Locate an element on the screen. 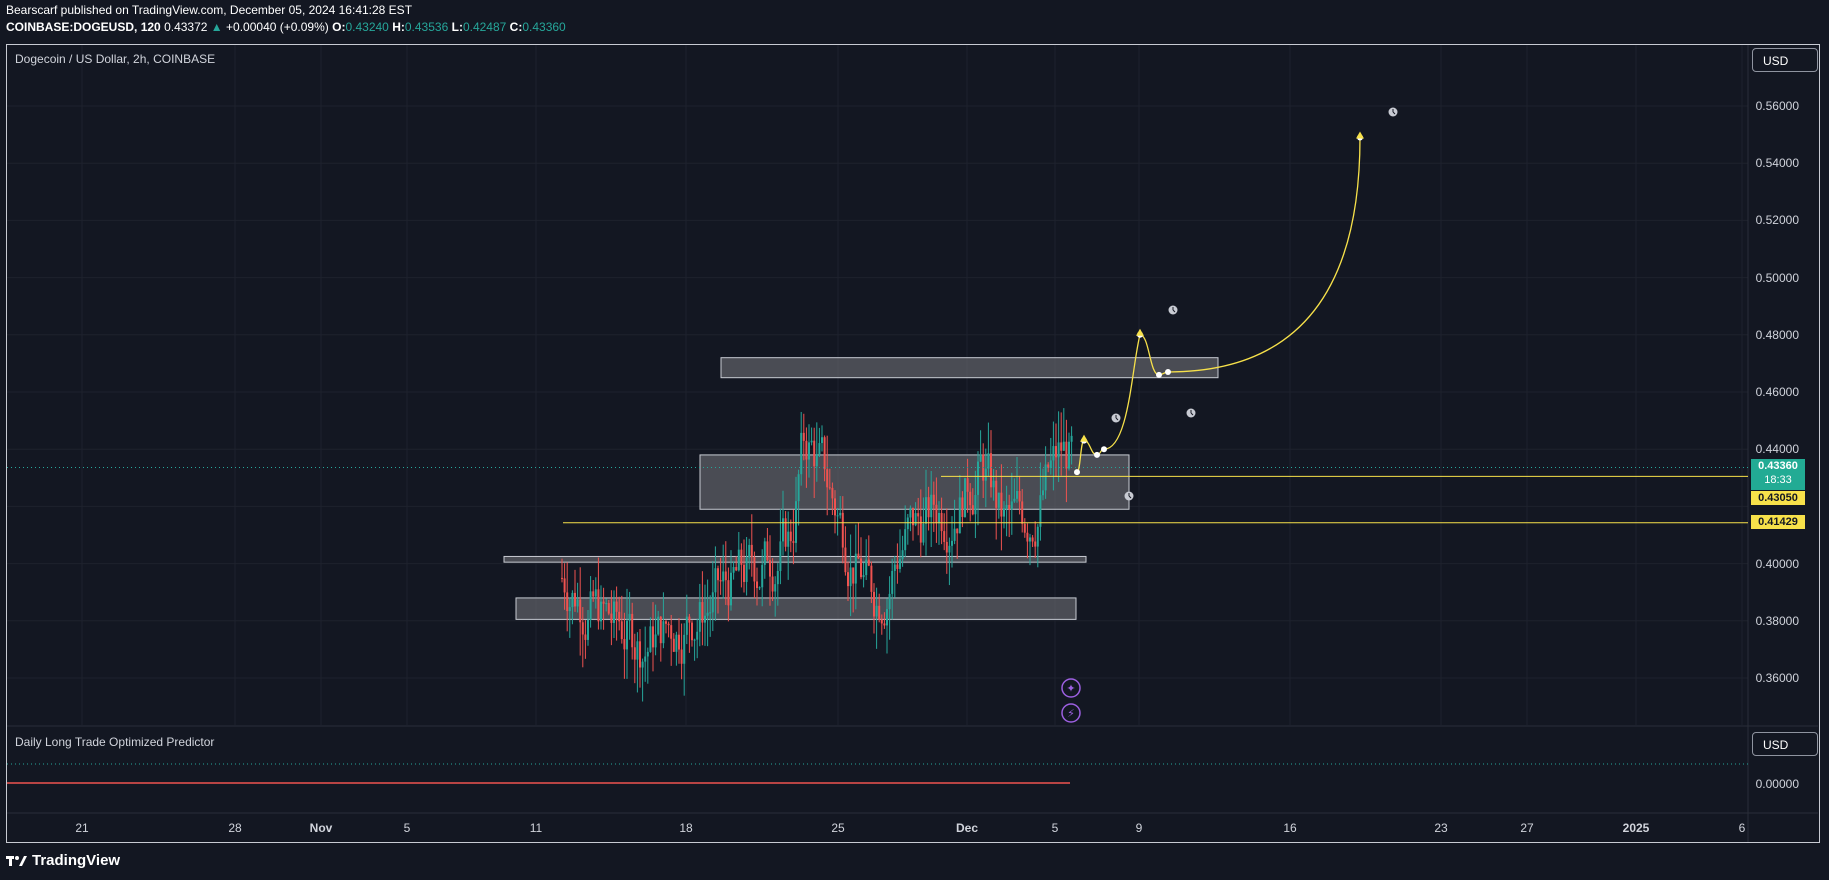 Image resolution: width=1829 pixels, height=880 pixels. sparkle-icon: ✦ is located at coordinates (1071, 688).